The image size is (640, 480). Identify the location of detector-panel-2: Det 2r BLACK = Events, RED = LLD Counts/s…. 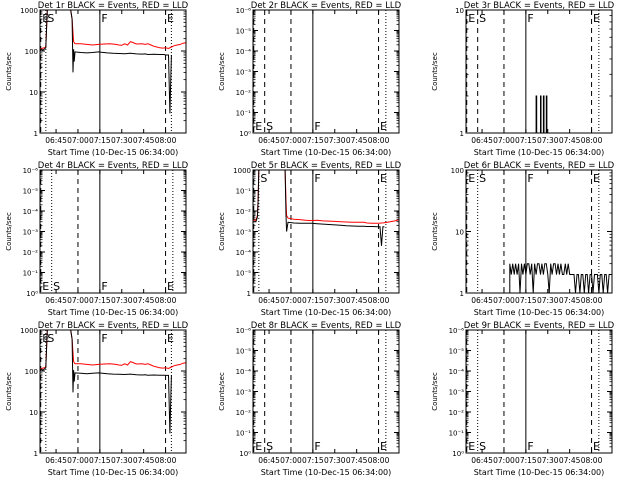
(310, 79).